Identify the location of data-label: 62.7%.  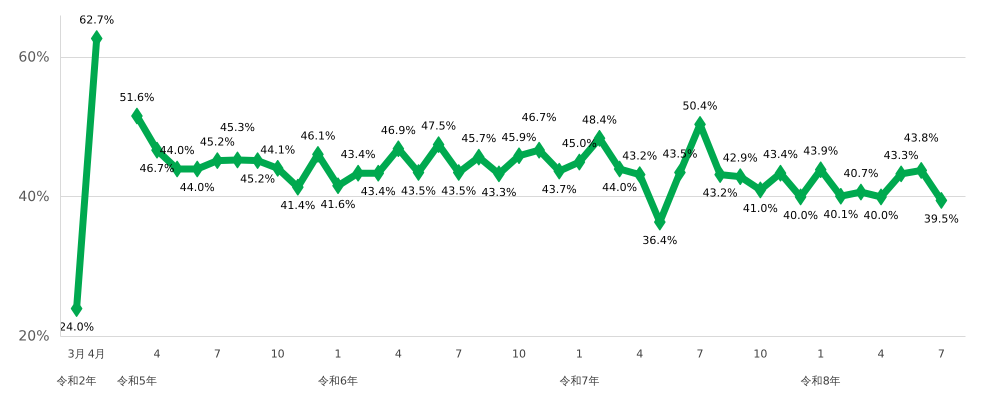
(96, 20).